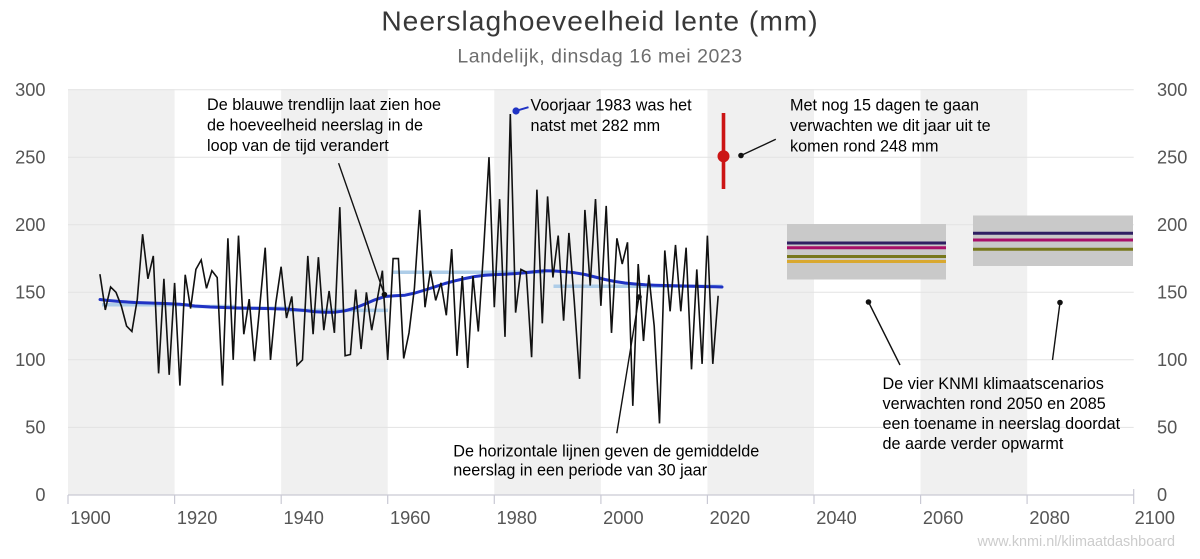 The image size is (1200, 559). I want to click on svg-text: 1960, so click(410, 518).